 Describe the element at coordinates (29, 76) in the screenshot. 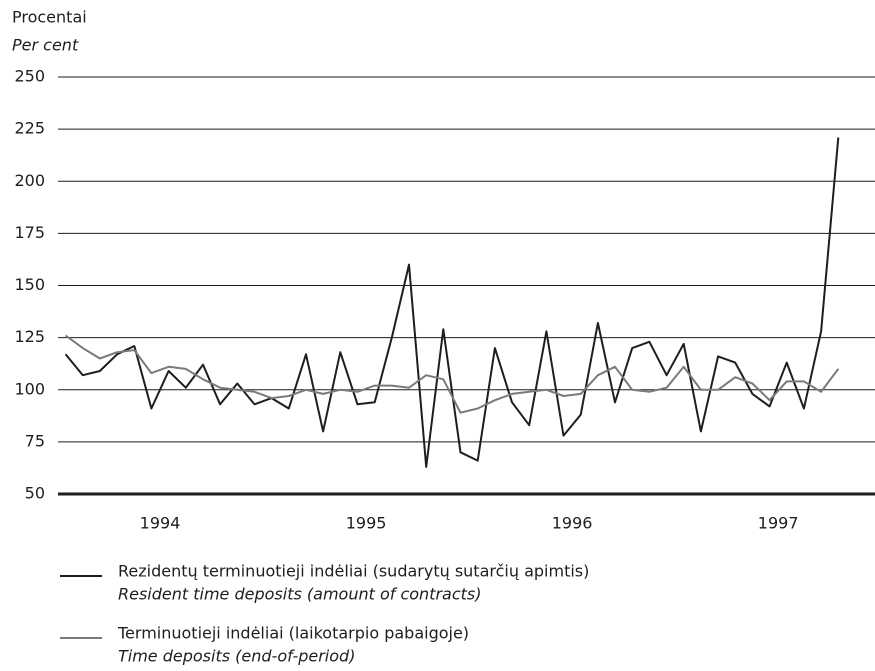

I see `y-tick-label: 250` at that location.